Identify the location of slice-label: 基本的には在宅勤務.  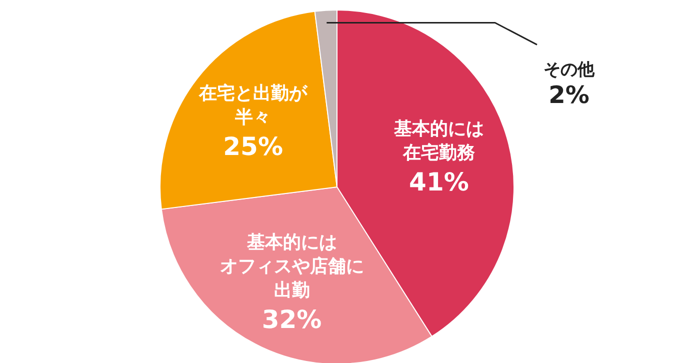
(438, 141).